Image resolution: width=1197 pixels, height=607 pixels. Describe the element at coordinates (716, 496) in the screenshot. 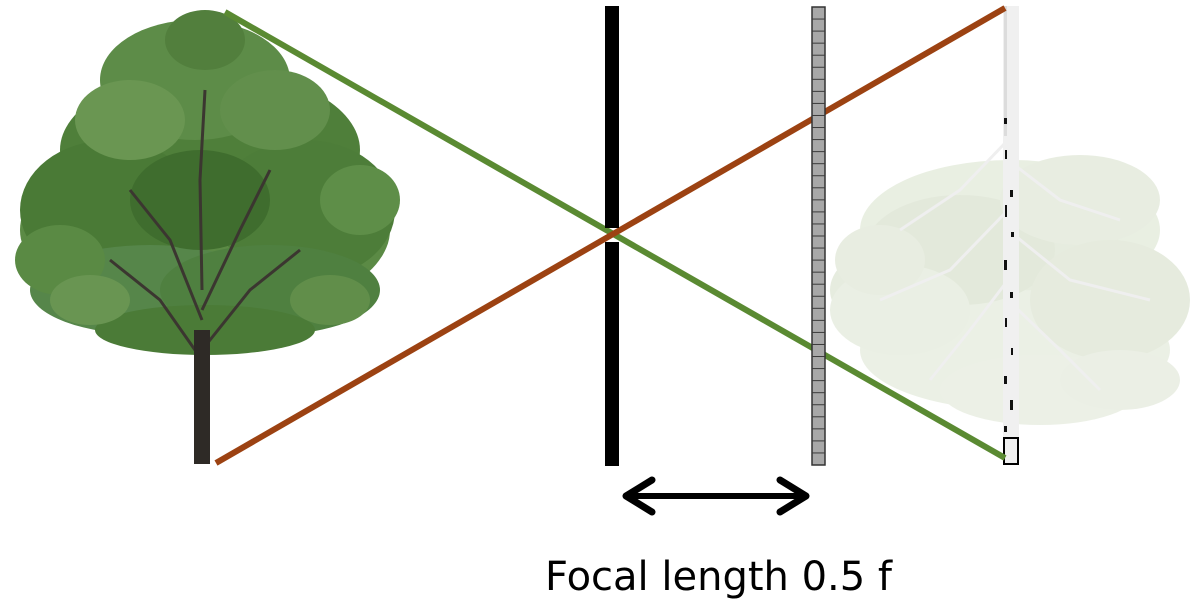

I see `double-headed-arrow-icon` at that location.